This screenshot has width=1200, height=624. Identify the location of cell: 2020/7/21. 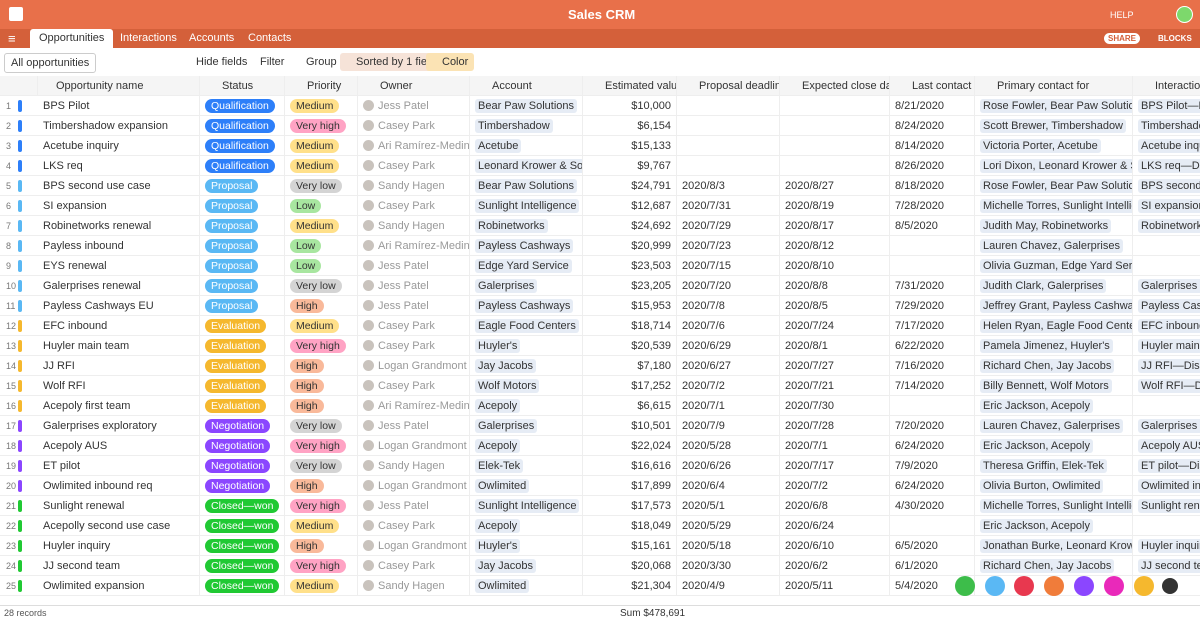
(835, 386).